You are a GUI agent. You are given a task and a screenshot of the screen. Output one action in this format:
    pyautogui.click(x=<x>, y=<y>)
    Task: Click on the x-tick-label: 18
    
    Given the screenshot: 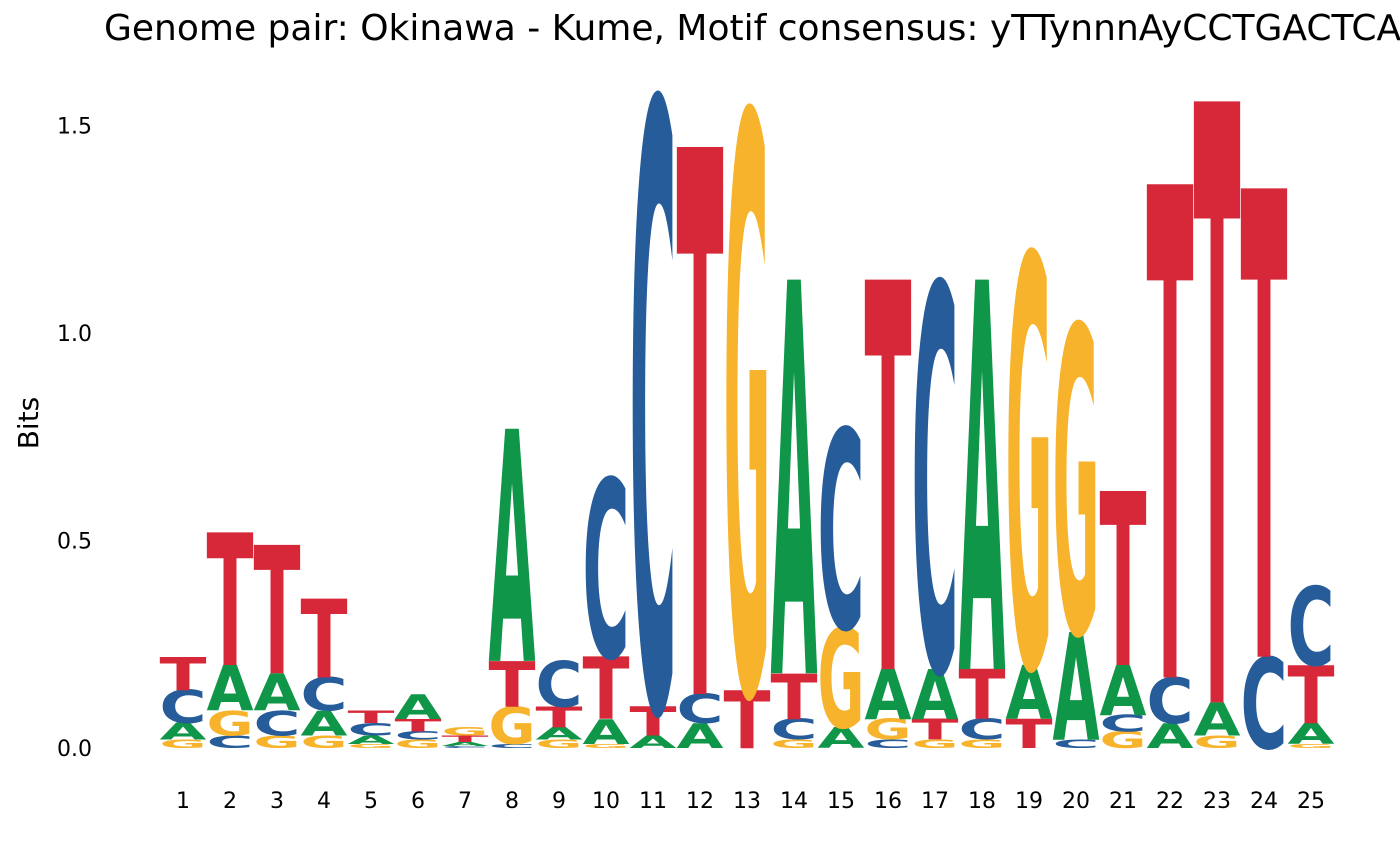 What is the action you would take?
    pyautogui.click(x=982, y=801)
    